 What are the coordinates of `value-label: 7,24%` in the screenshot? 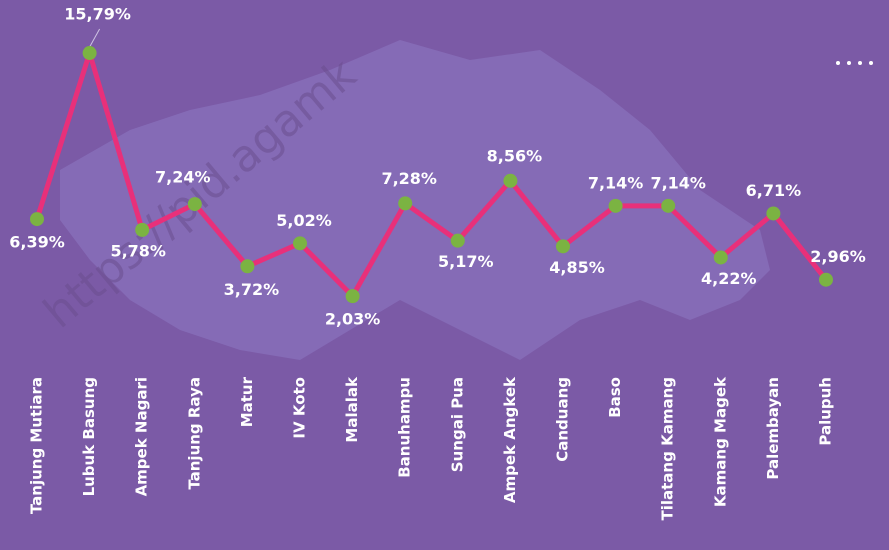 It's located at (183, 177).